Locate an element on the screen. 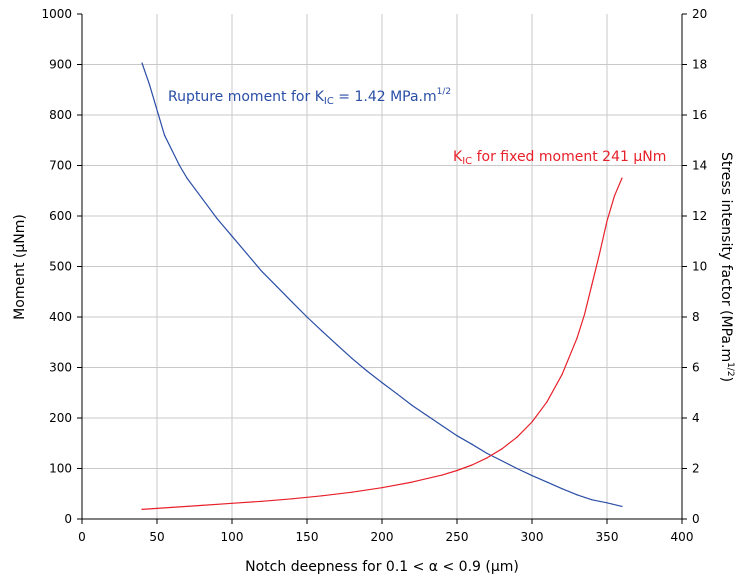 The image size is (739, 581). y-left-tick-label: 900 is located at coordinates (60, 65).